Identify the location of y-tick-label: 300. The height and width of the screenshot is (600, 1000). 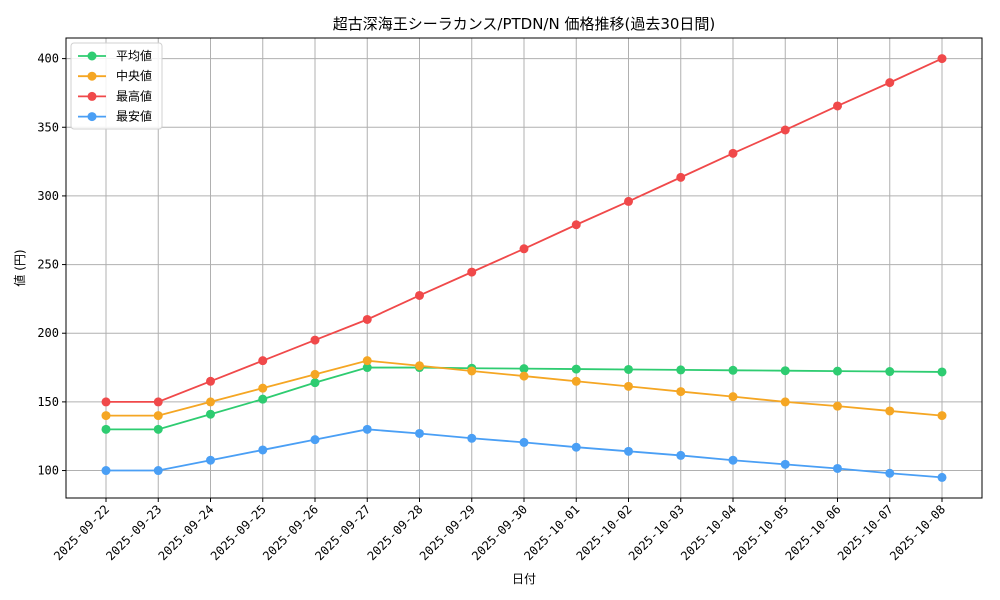
(48, 196).